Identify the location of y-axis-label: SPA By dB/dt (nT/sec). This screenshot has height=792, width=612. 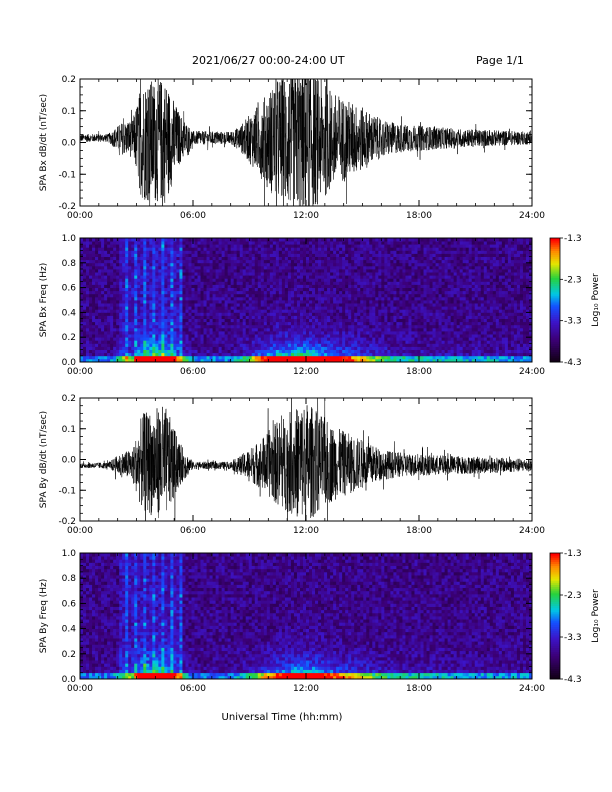
(44, 459).